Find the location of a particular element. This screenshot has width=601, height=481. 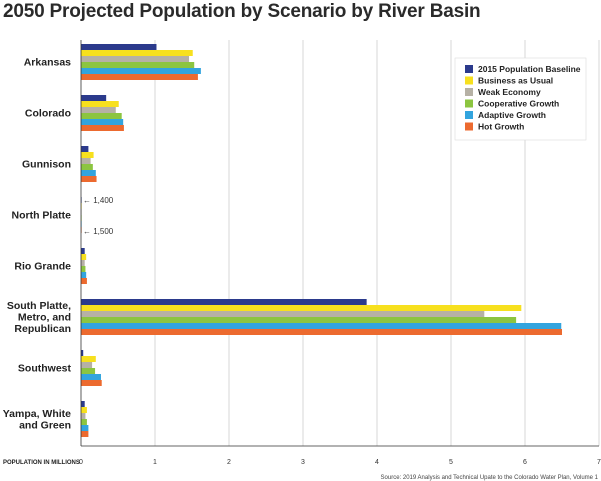

legend-box is located at coordinates (520, 99).